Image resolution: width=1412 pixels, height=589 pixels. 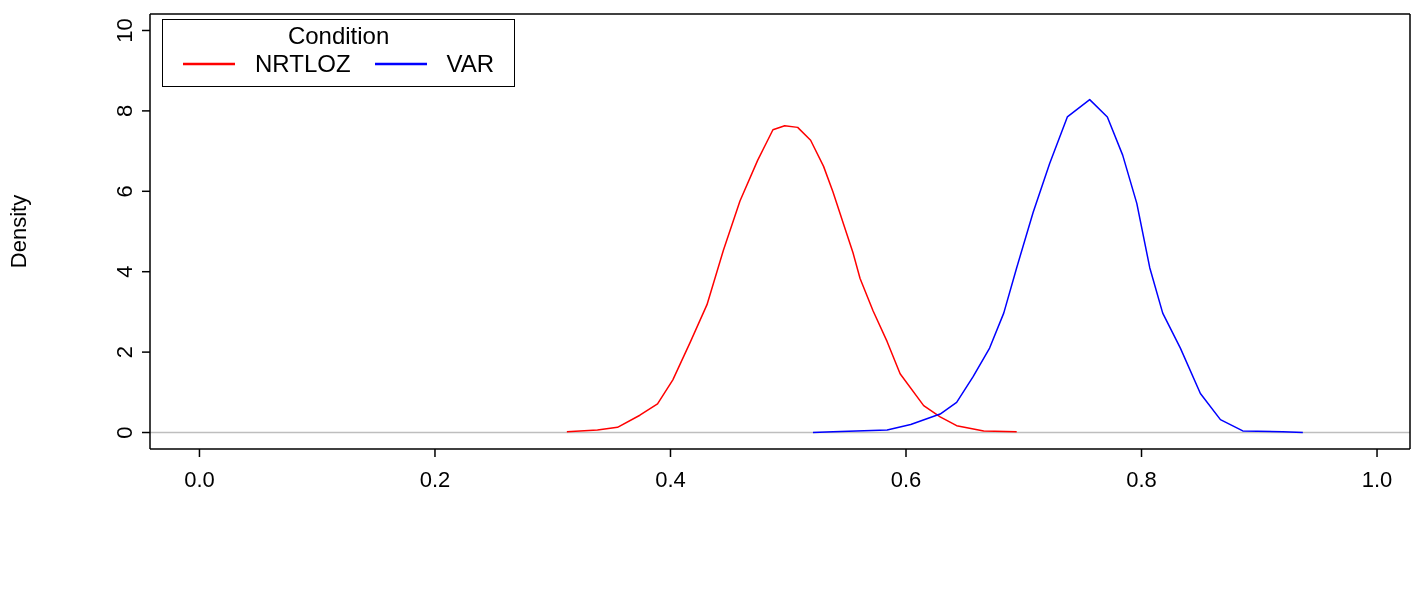 I want to click on y-tick-label: 6, so click(x=124, y=191).